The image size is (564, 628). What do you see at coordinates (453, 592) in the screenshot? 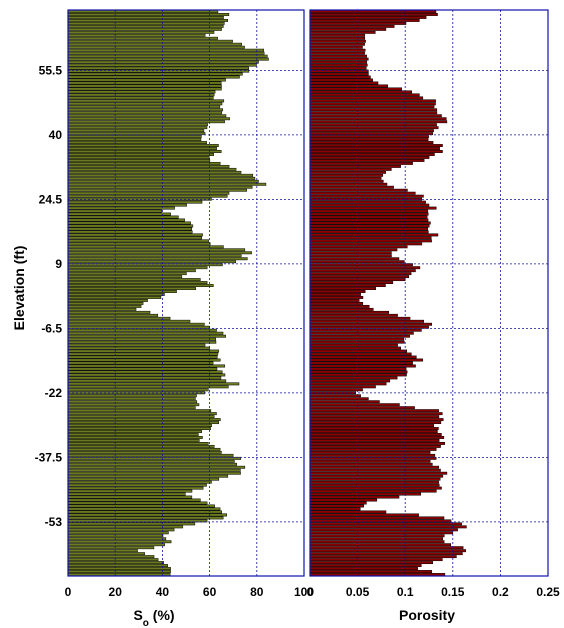
I see `porosity-x-tick-label: 0.15` at bounding box center [453, 592].